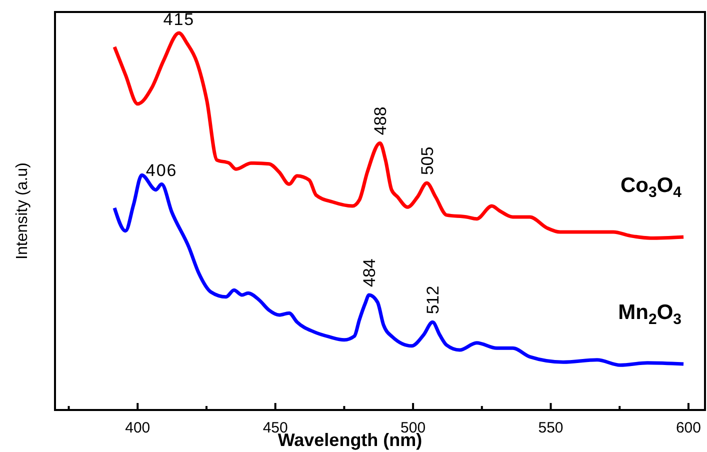  I want to click on y-axis-title: Intensity (a.u), so click(22, 211).